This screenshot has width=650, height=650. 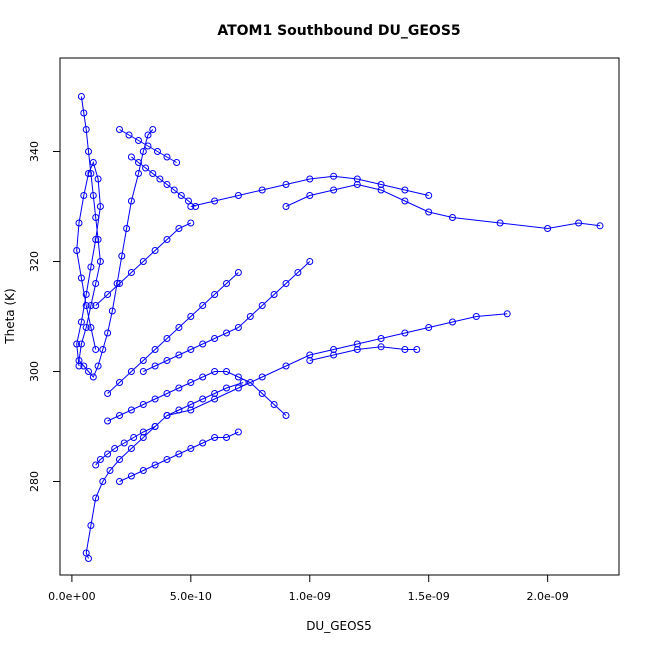 What do you see at coordinates (34, 371) in the screenshot?
I see `y-tick-label: 300` at bounding box center [34, 371].